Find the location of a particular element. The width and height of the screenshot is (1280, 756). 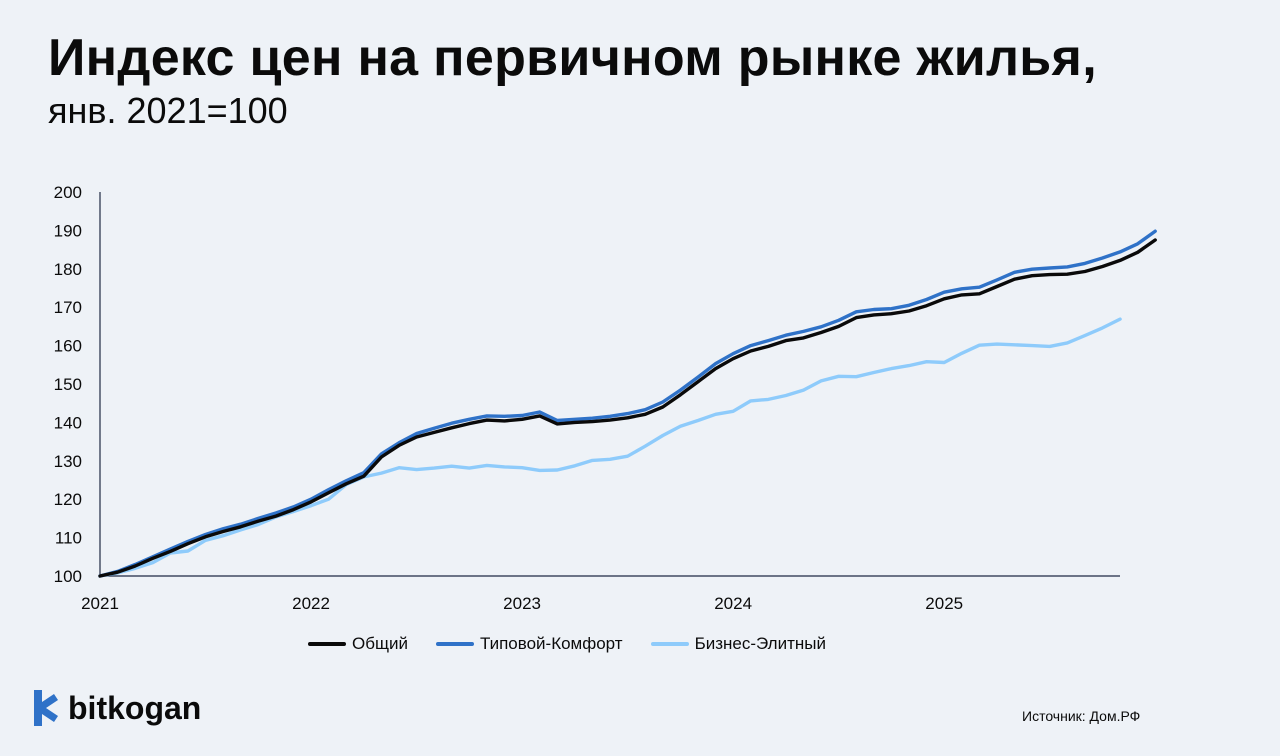

source-note: Источник: Дом.РФ is located at coordinates (1081, 716).